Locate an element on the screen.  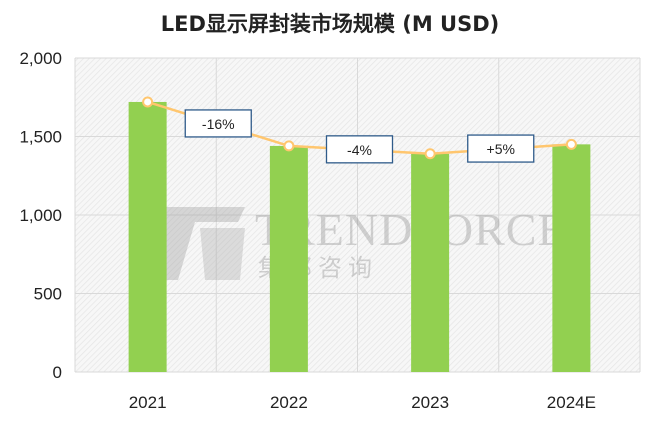
y-tick-label: 2,000 is located at coordinates (40, 58).